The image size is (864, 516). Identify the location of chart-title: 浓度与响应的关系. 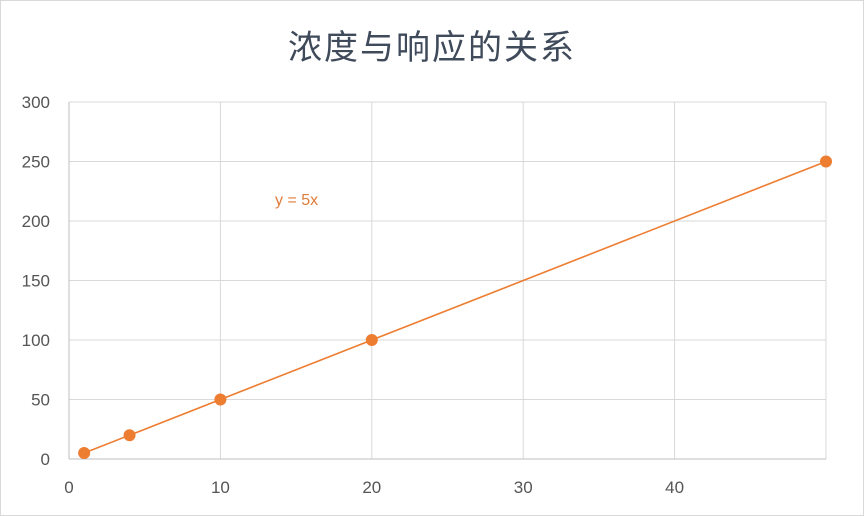
(432, 48).